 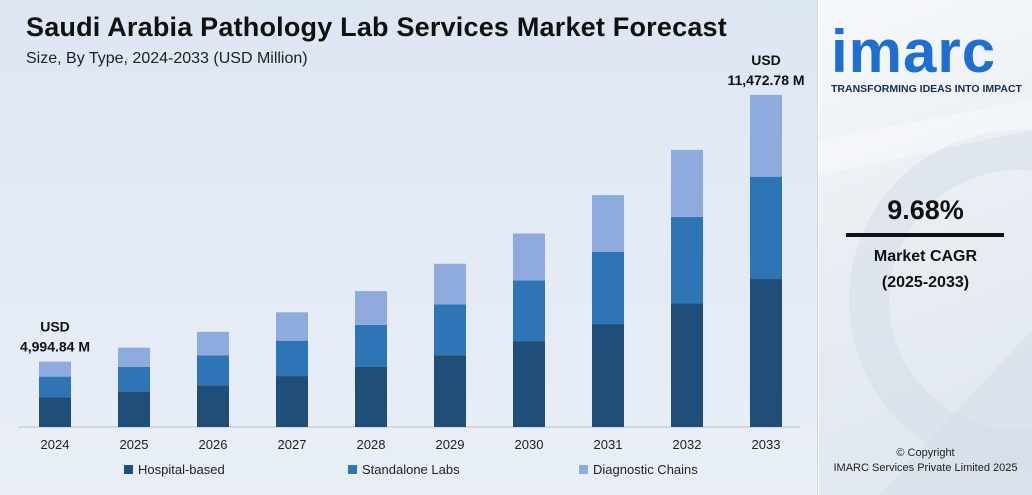 I want to click on legend-swatch-standalone-labs, so click(x=352, y=469).